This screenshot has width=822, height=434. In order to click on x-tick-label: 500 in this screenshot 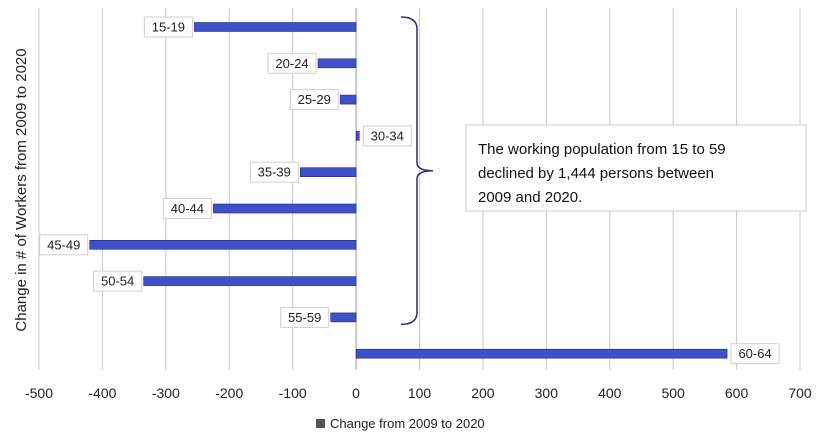, I will do `click(673, 393)`.